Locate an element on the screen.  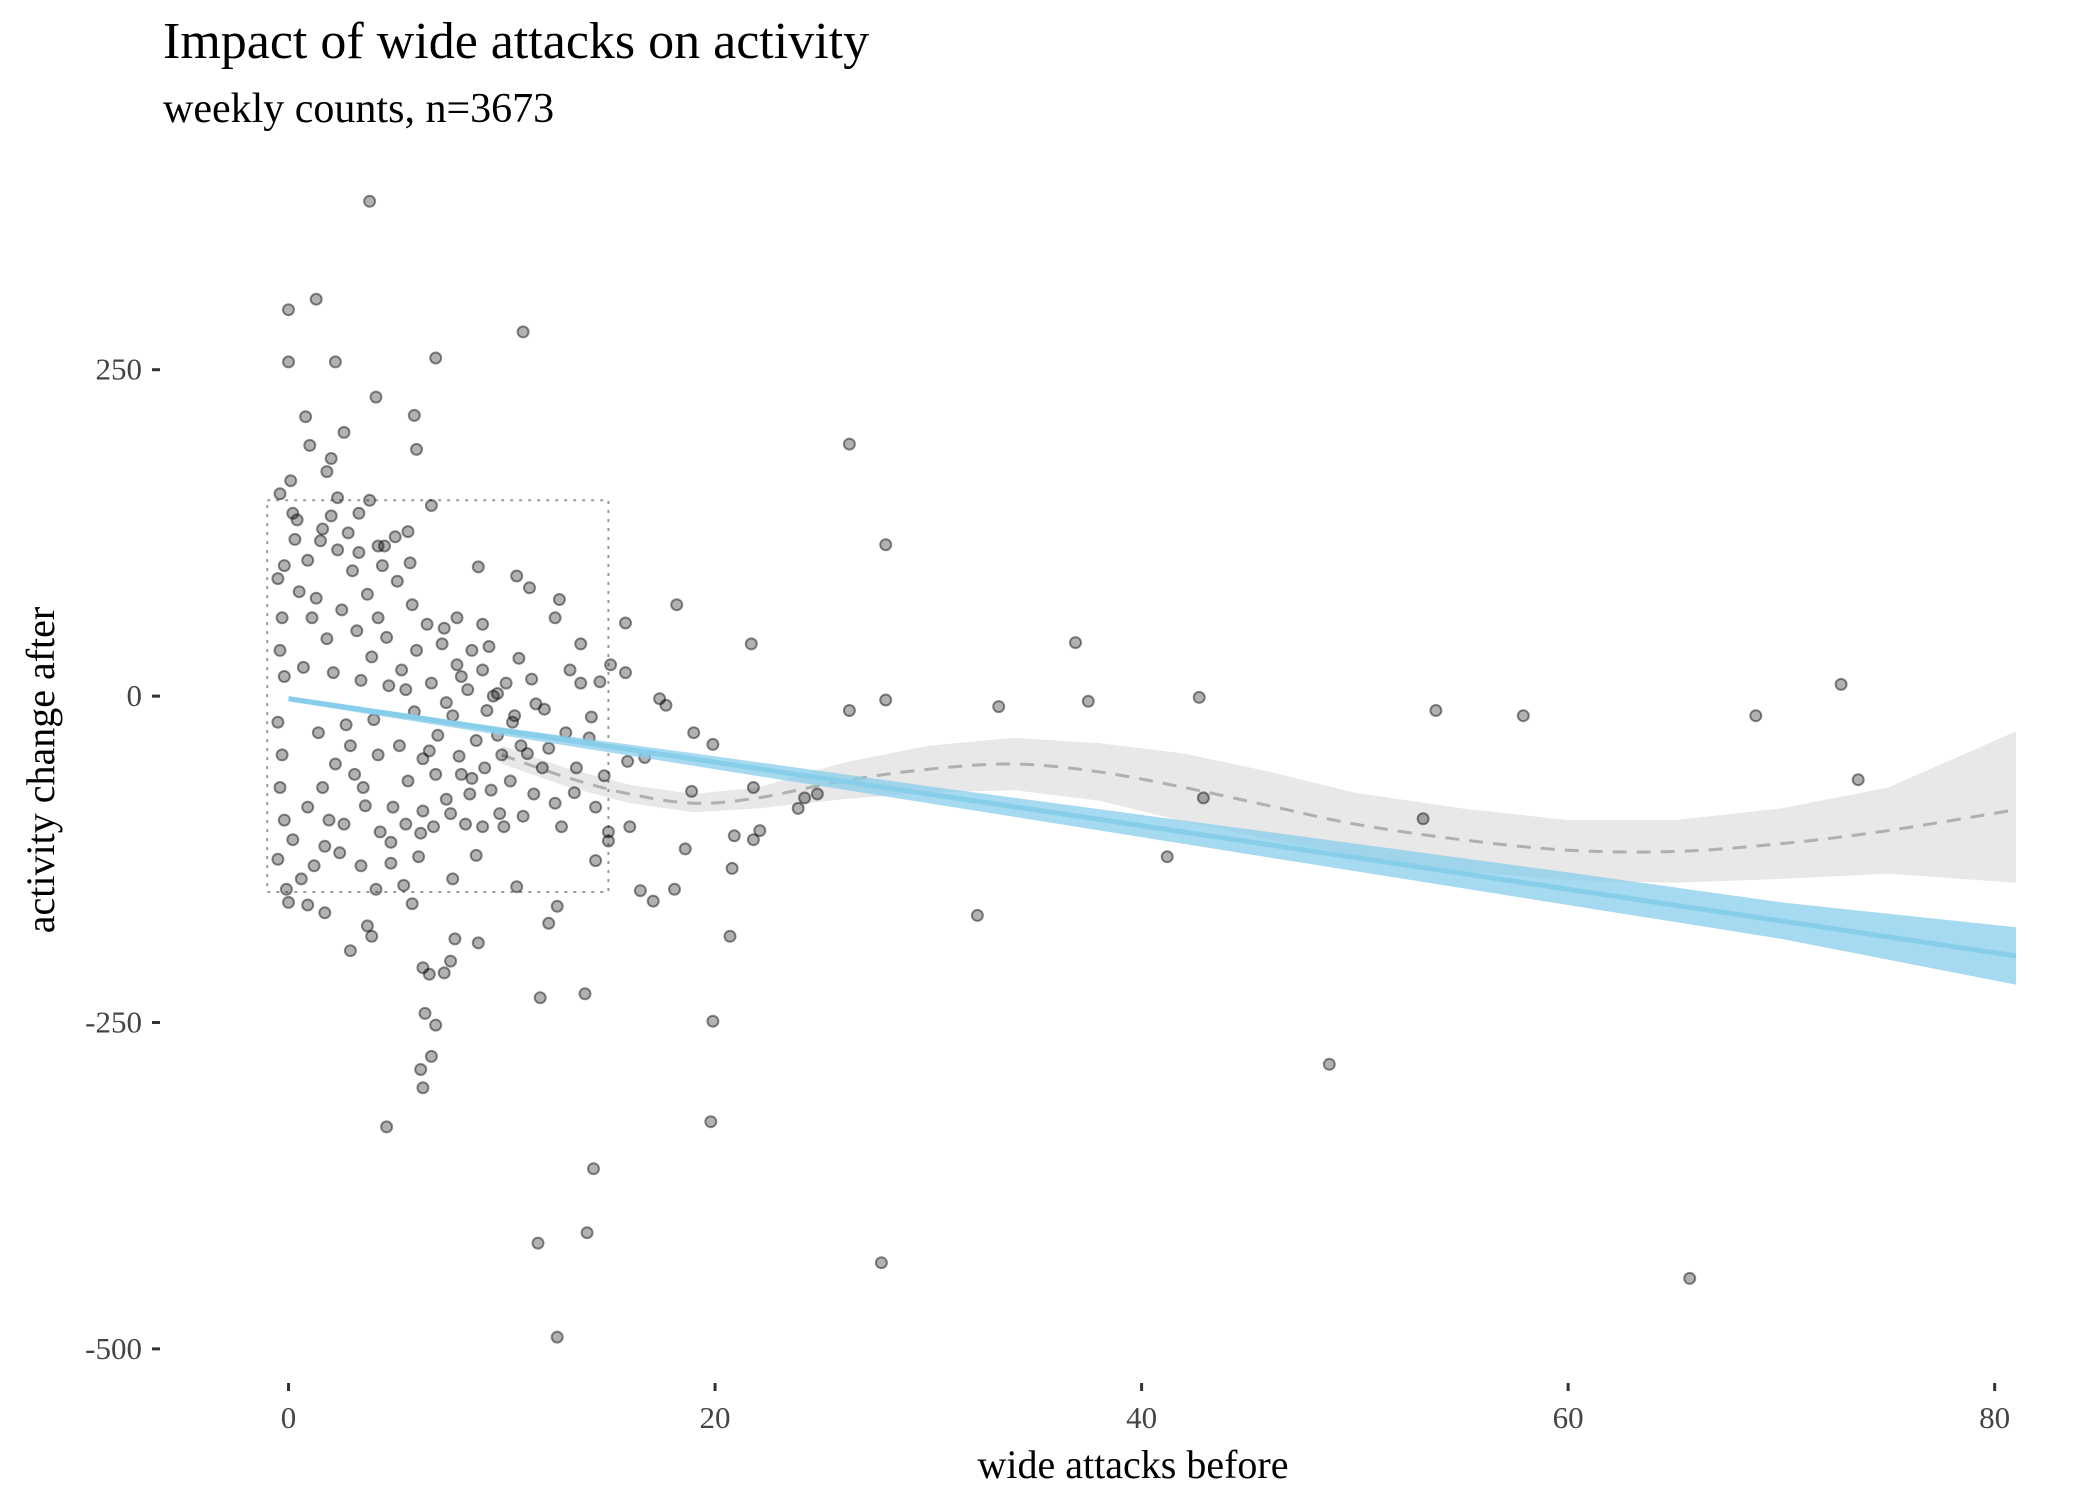
chart-title: Impact of wide attacks on activity is located at coordinates (516, 41).